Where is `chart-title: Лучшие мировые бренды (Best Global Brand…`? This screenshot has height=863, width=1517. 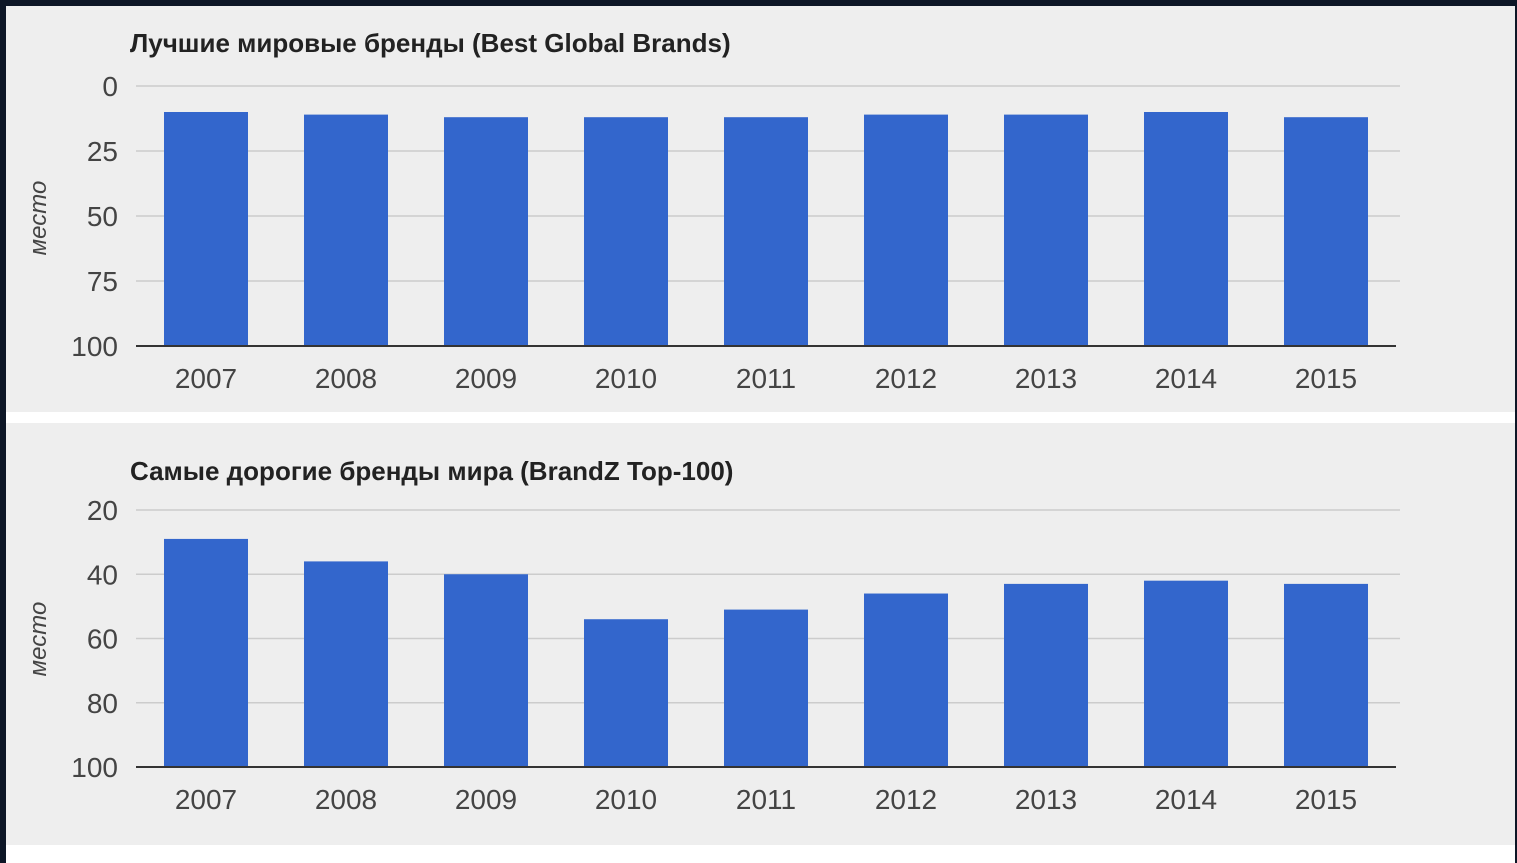
chart-title: Лучшие мировые бренды (Best Global Brand… is located at coordinates (430, 43).